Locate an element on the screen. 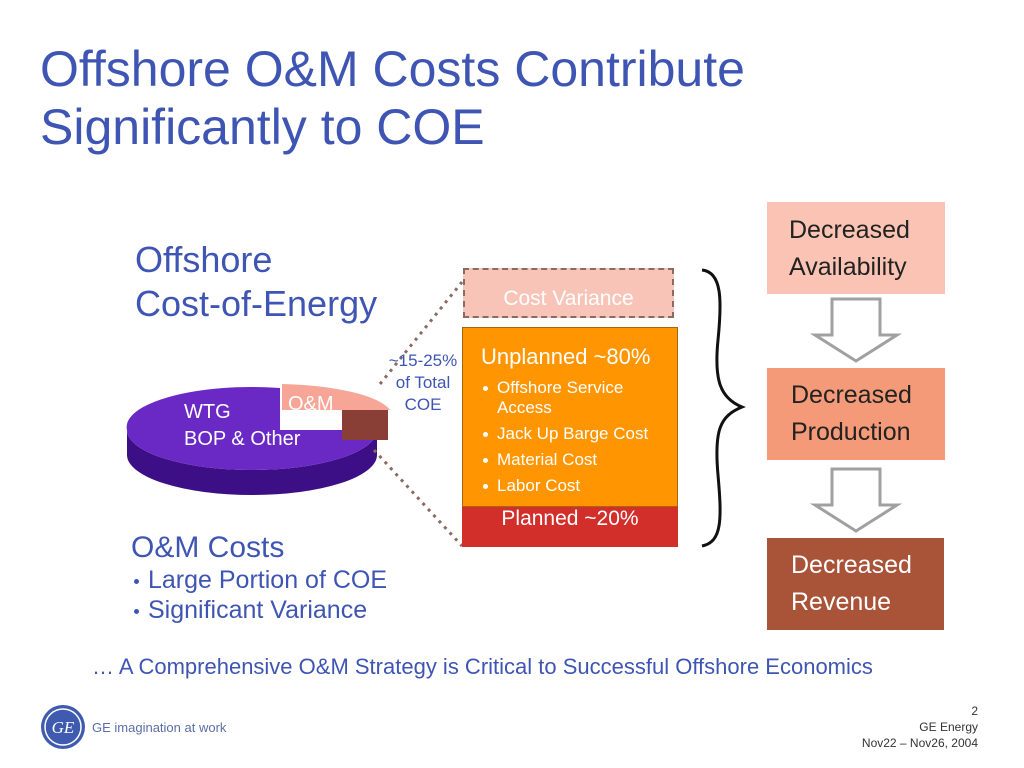 The image size is (1024, 768). unplanned-item: Jack Up Barge Cost is located at coordinates (579, 434).